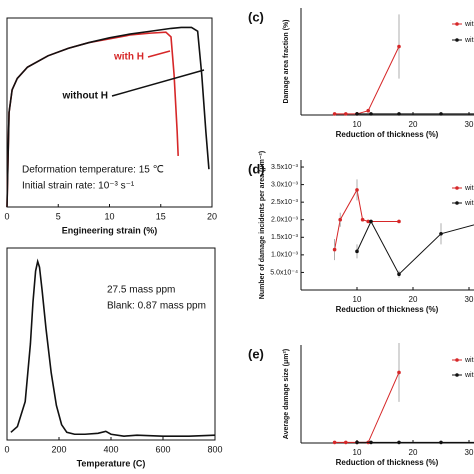 The image size is (474, 474). I want to click on y-axis-label: Average damage size (μm²), so click(286, 394).